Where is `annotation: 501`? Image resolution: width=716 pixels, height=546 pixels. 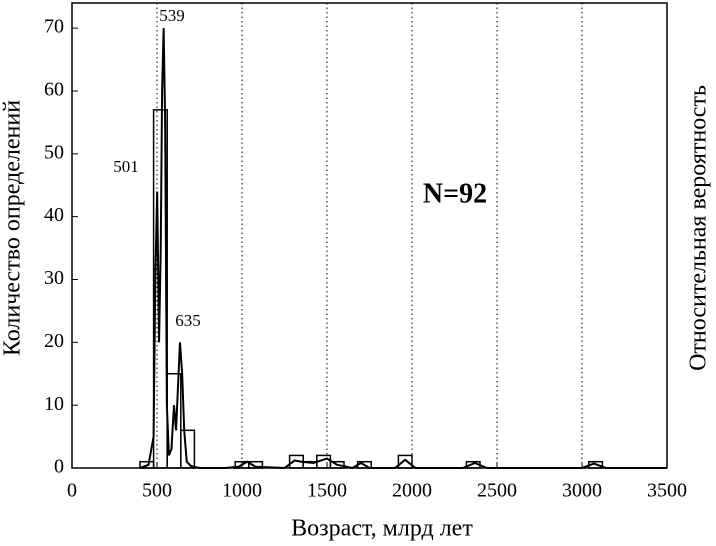 annotation: 501 is located at coordinates (126, 166).